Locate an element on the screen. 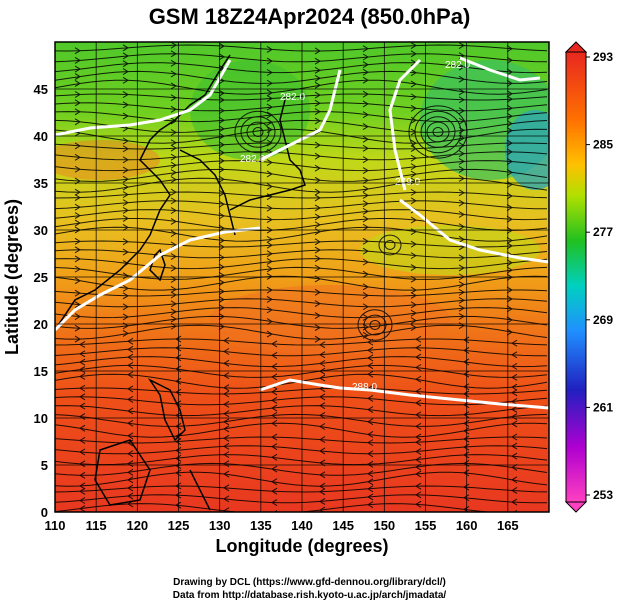 The height and width of the screenshot is (605, 619). contour-label: 282.0 is located at coordinates (252, 159).